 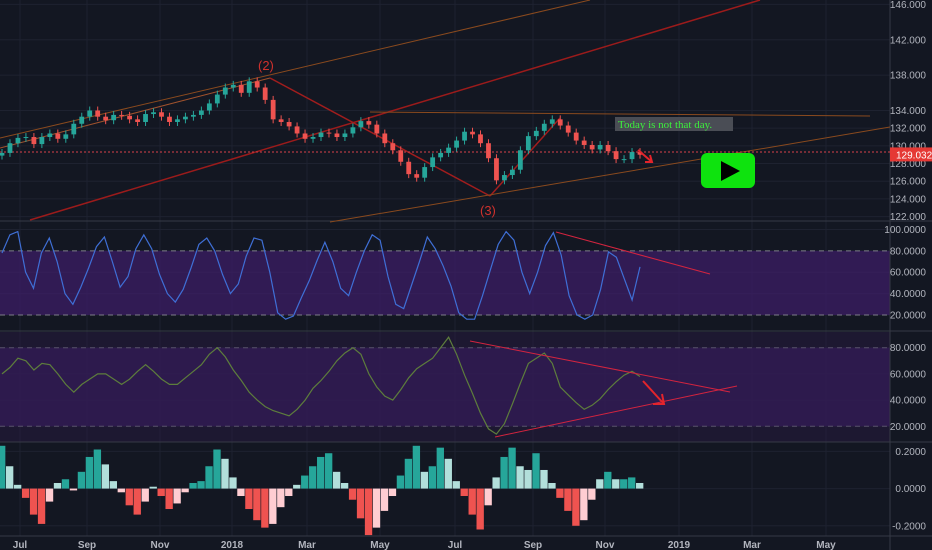 I want to click on wave-line-3-up, so click(x=525, y=157).